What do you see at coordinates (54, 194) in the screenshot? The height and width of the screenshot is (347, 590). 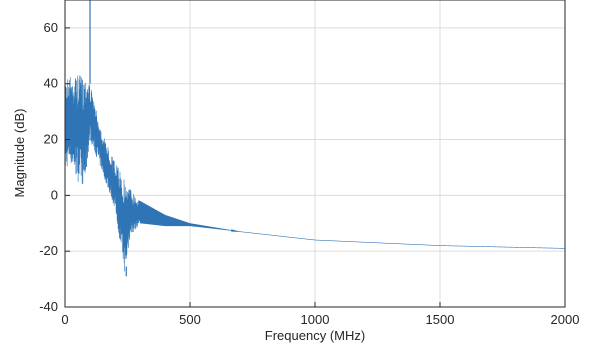 I see `y-tick-label: 0` at bounding box center [54, 194].